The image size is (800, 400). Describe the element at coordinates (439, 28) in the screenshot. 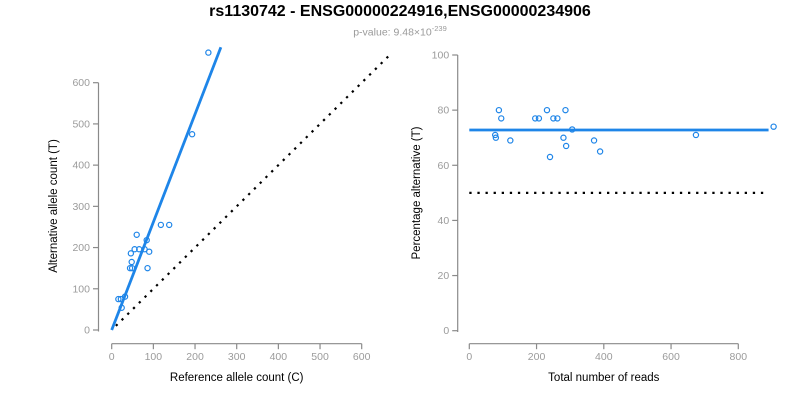

I see `p-value-exponent: -239` at that location.